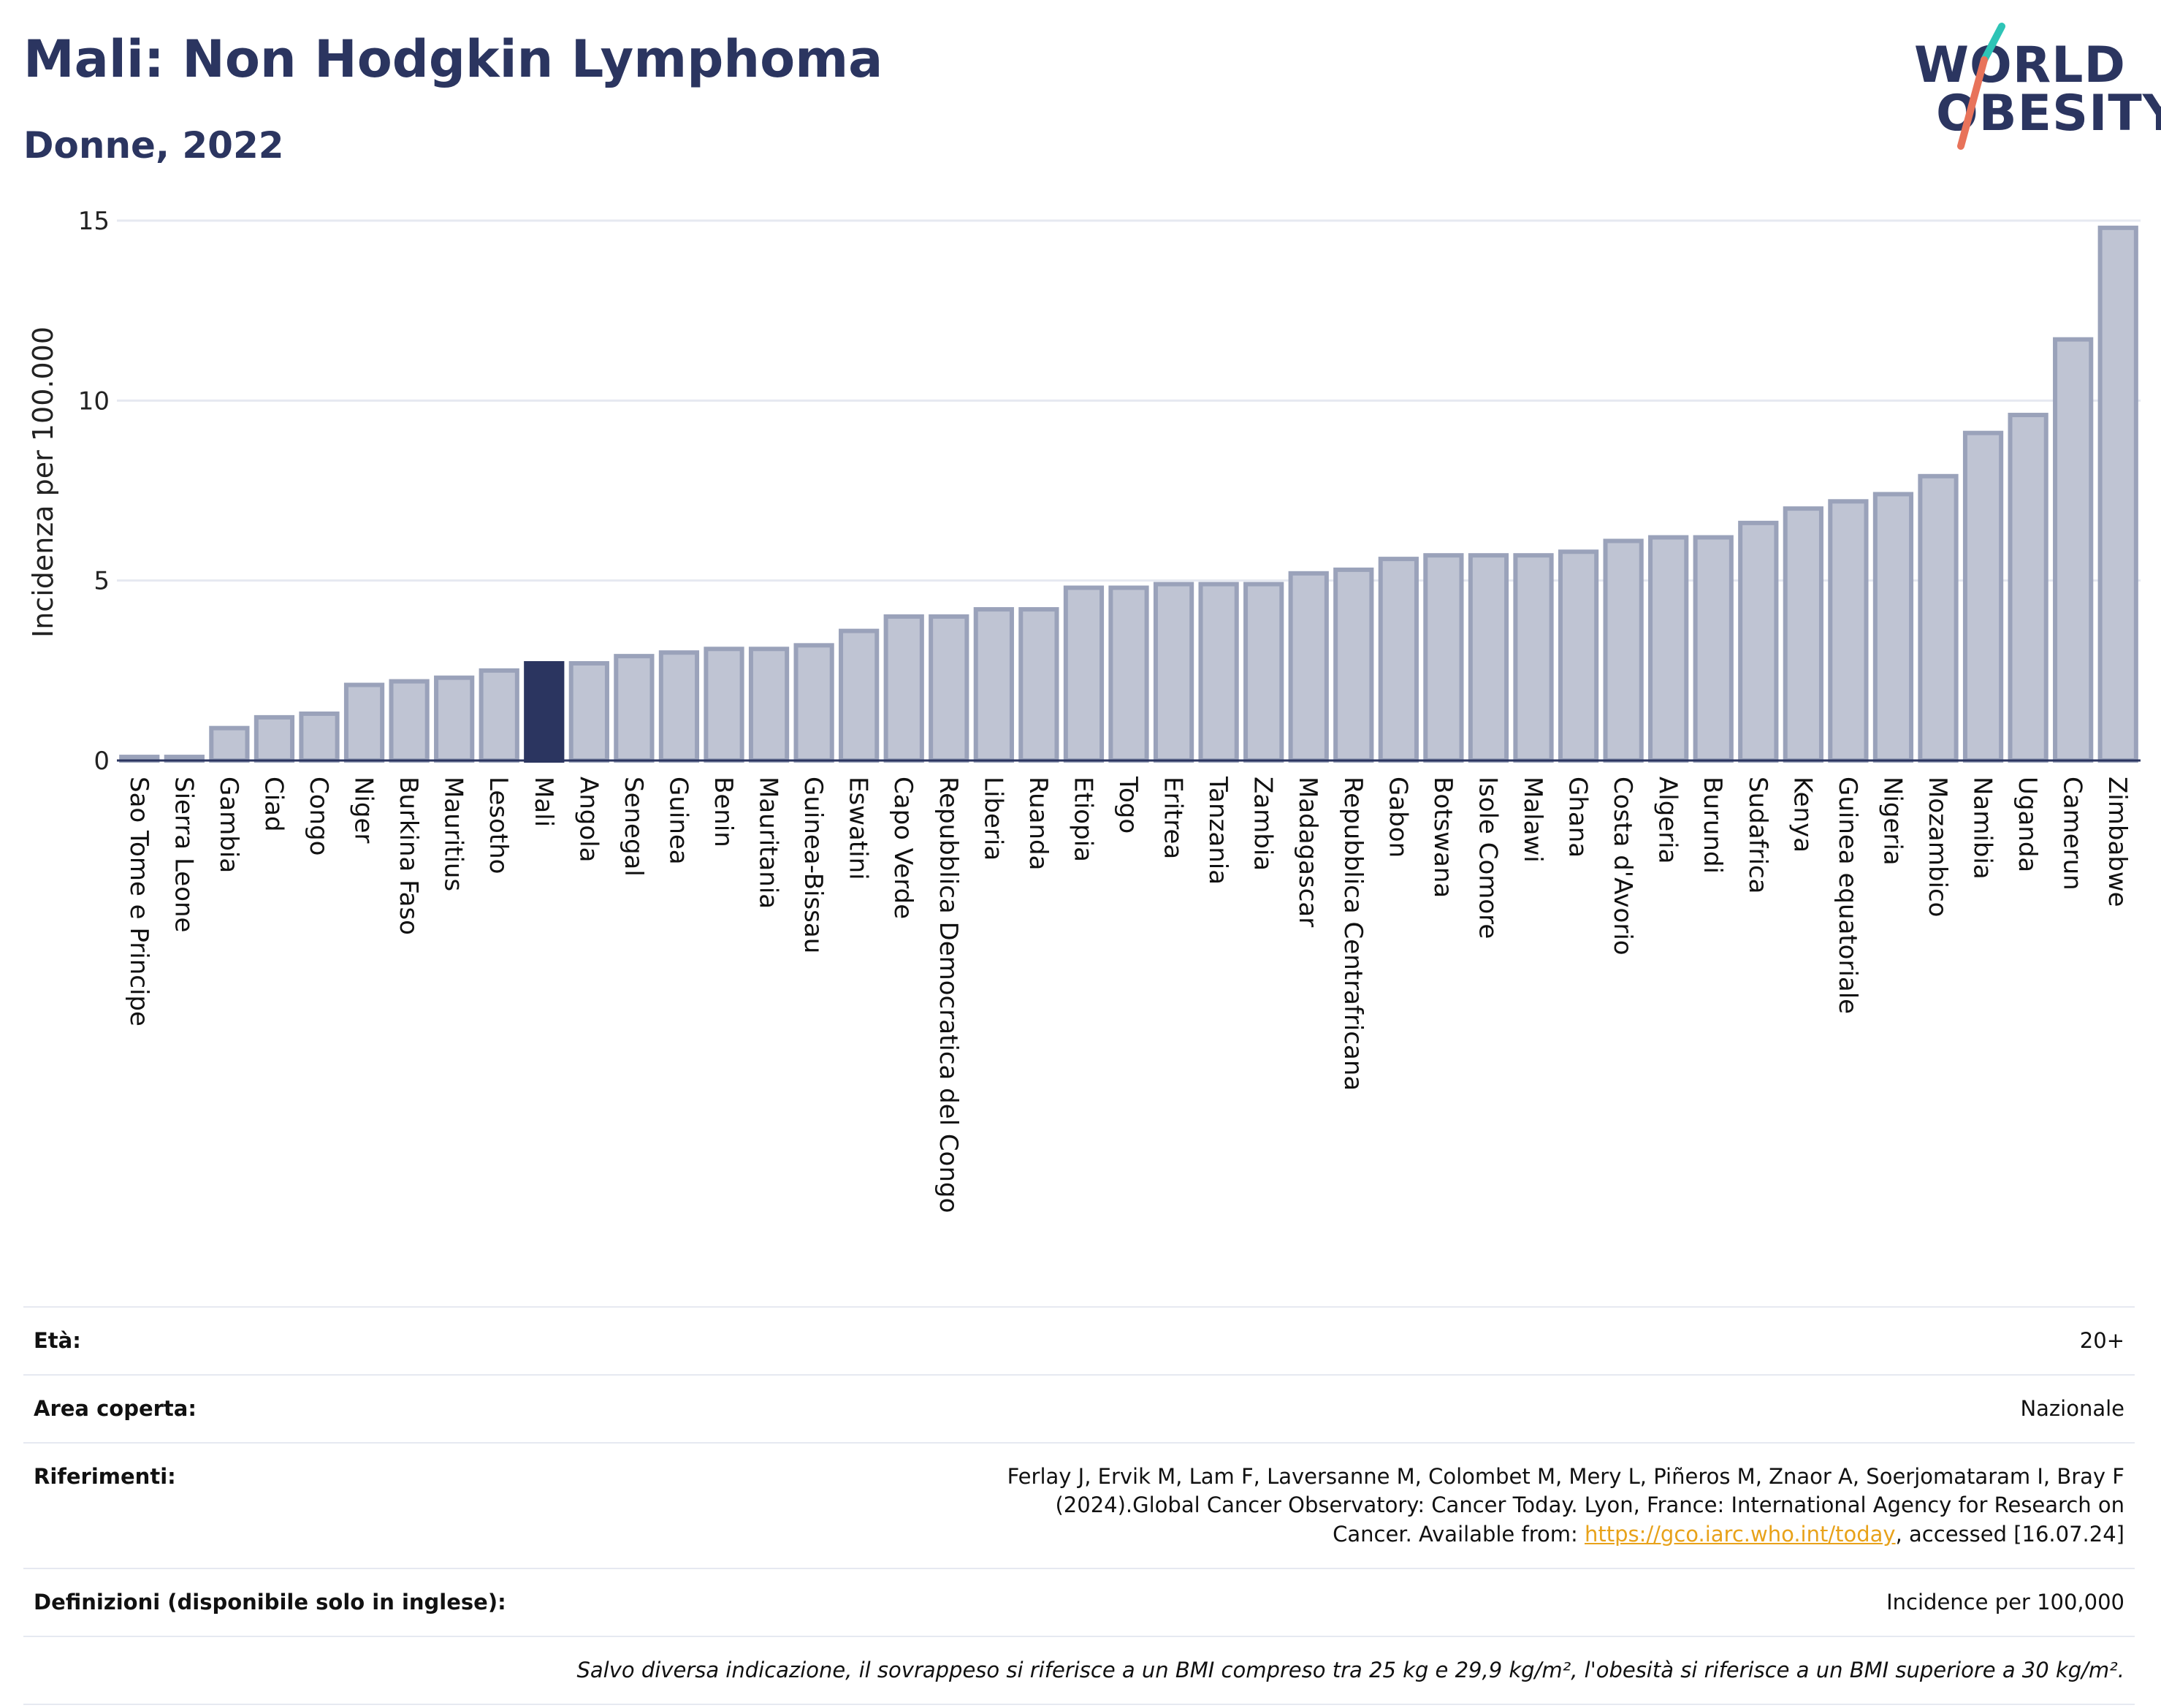 Image resolution: width=2161 pixels, height=1708 pixels. I want to click on x-tick-label: Congo, so click(318, 816).